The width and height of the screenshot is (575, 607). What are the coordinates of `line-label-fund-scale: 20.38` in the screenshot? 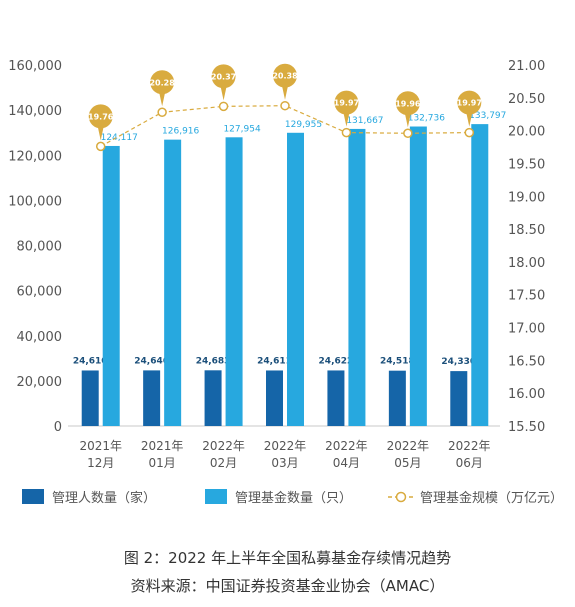 It's located at (285, 76).